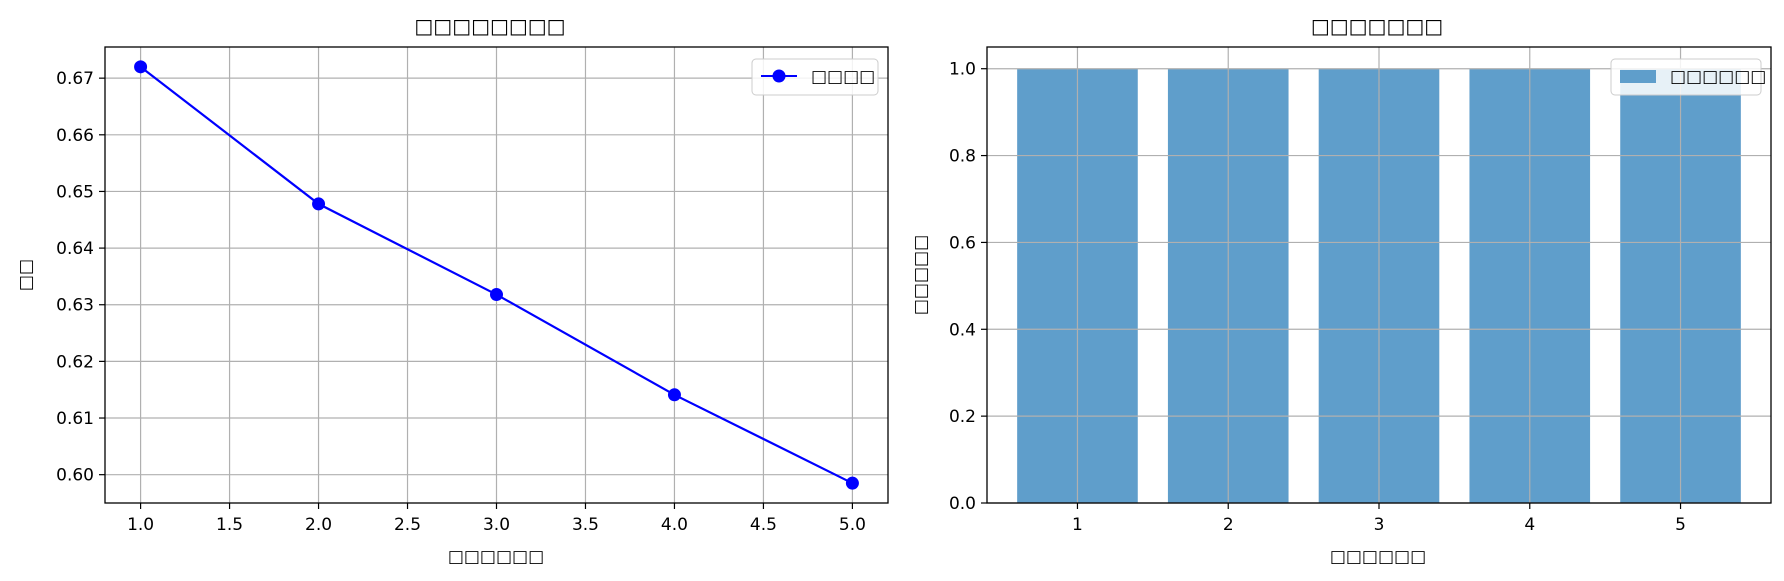 Image resolution: width=1784 pixels, height=581 pixels. Describe the element at coordinates (75, 249) in the screenshot. I see `line-chart-y-tick-label: 0.64` at that location.